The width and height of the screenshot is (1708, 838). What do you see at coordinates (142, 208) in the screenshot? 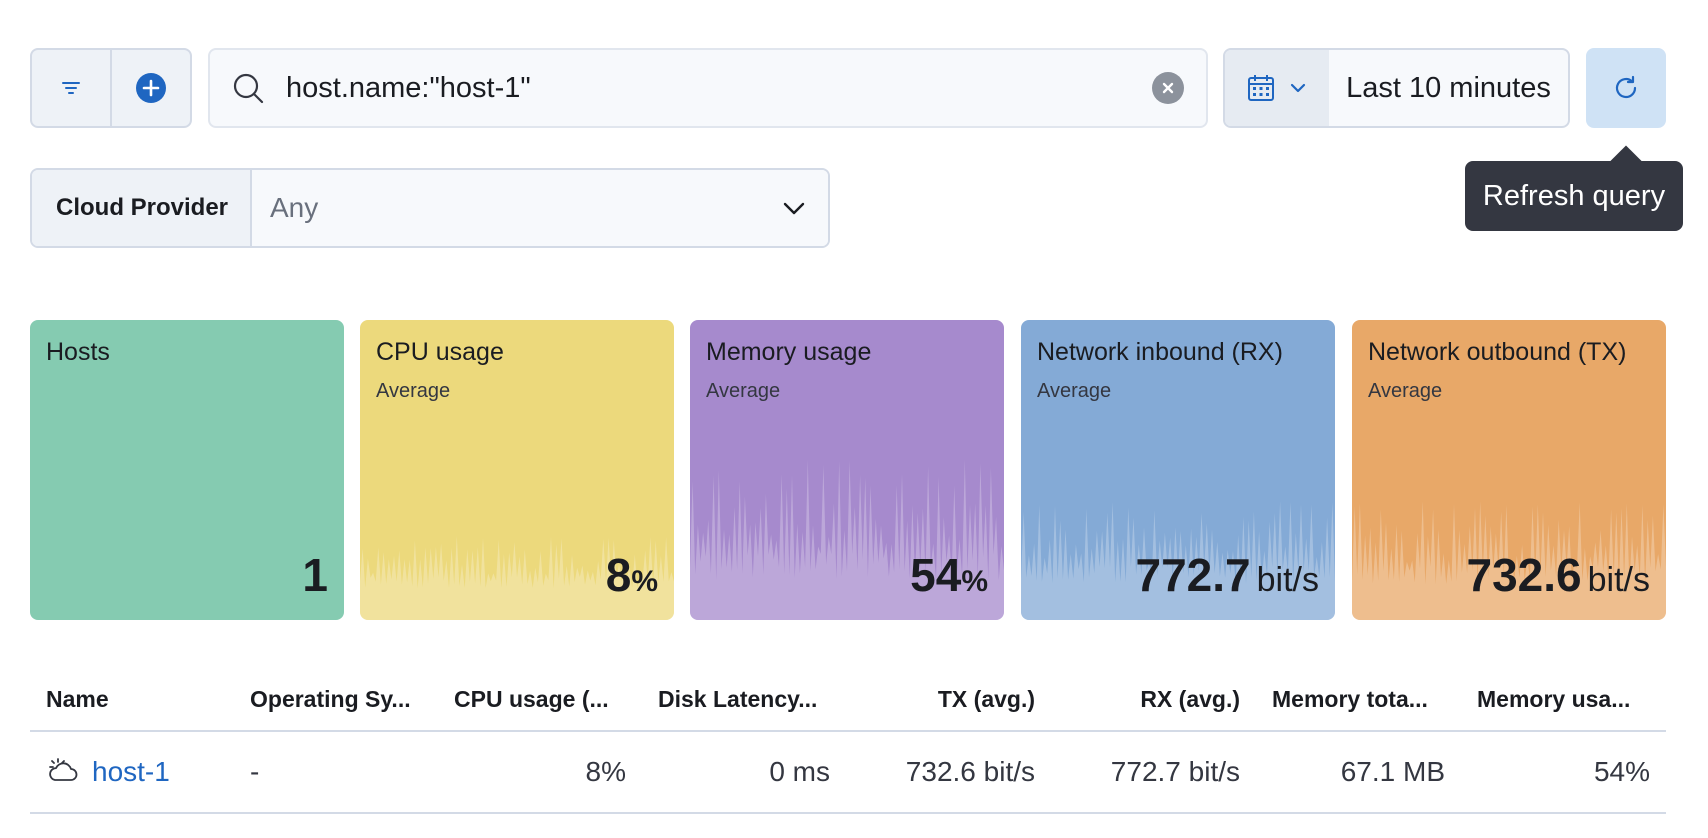
I see `cloud-provider-label: Cloud Provider` at bounding box center [142, 208].